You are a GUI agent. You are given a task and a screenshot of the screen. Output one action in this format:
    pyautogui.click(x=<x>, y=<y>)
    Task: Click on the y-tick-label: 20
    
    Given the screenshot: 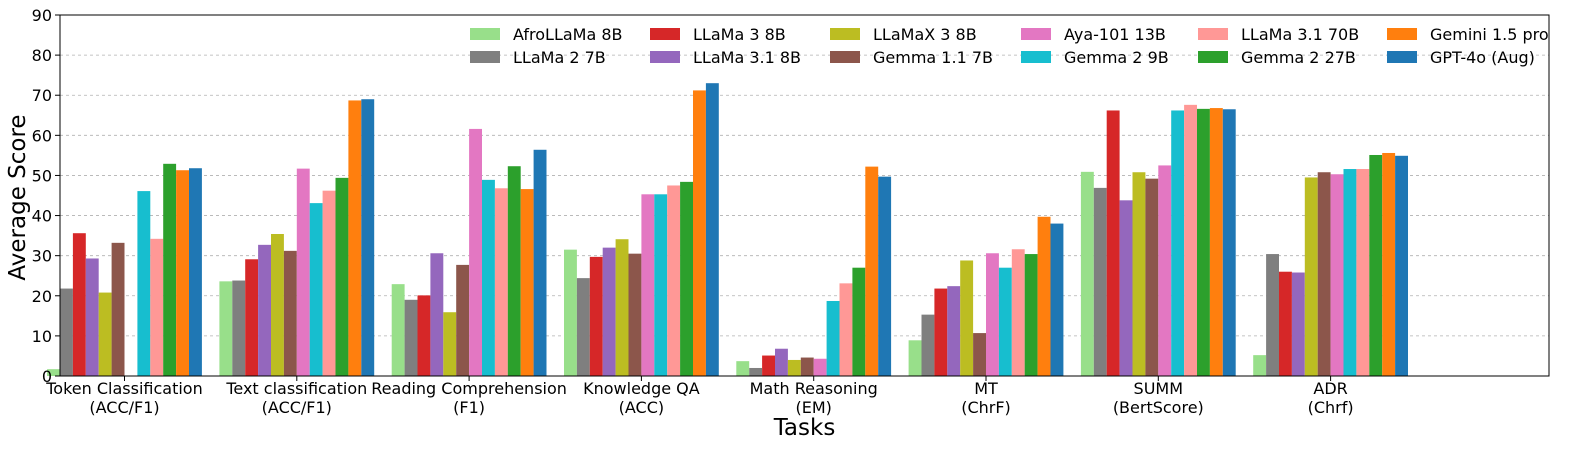 What is the action you would take?
    pyautogui.click(x=42, y=296)
    